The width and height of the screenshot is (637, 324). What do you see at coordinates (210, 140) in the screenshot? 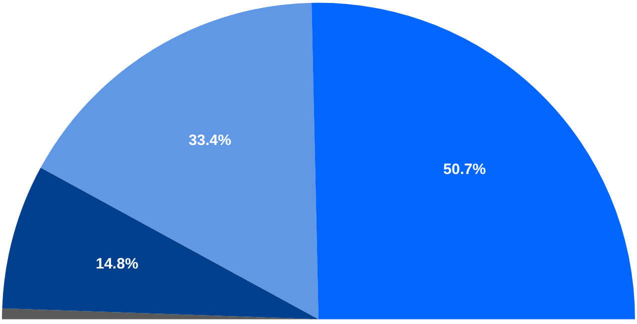
I see `data-label: 33.4%` at bounding box center [210, 140].